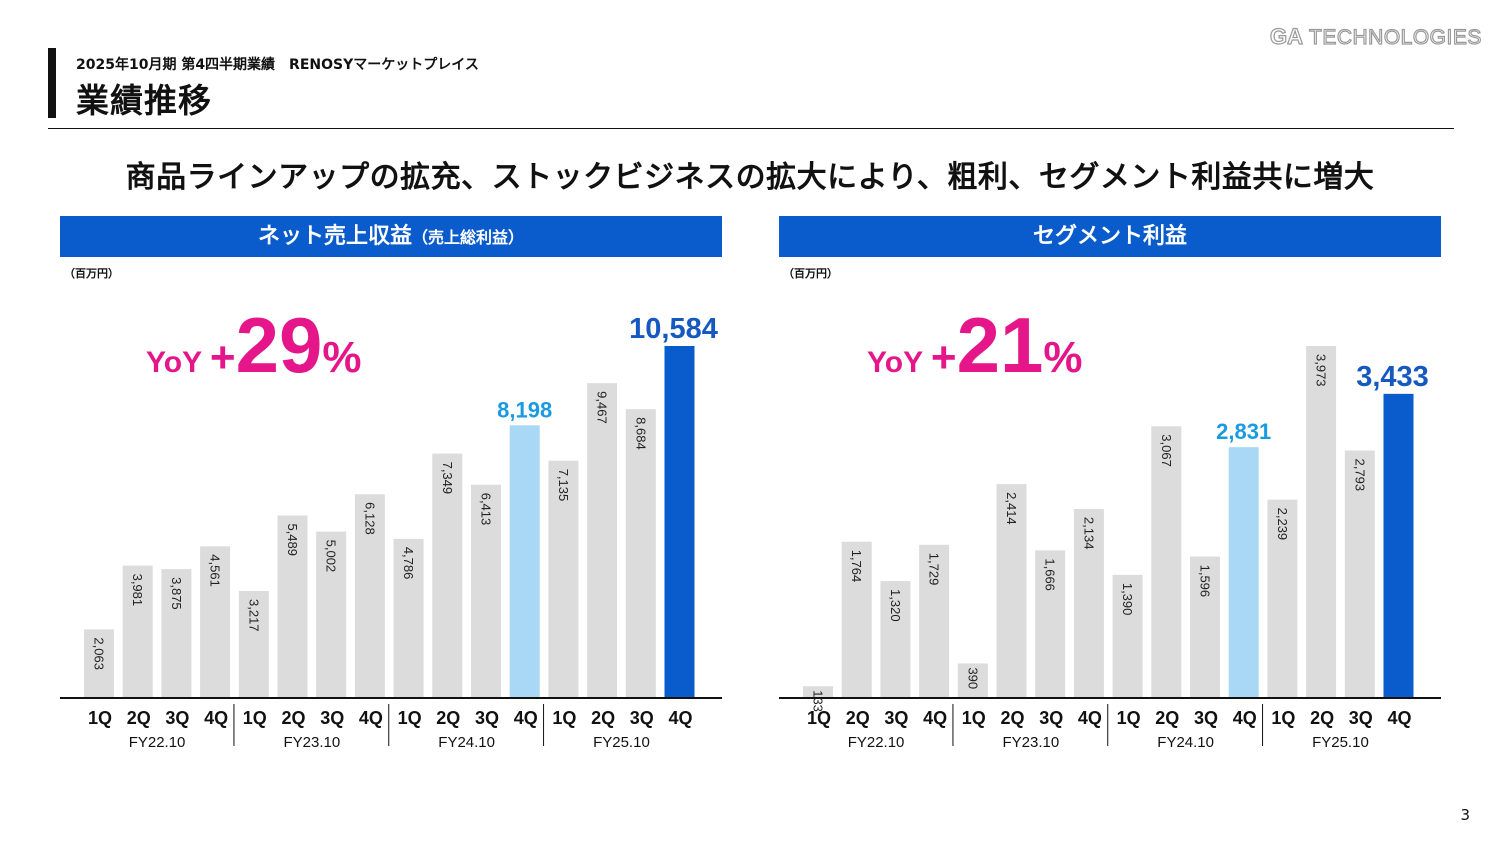 The height and width of the screenshot is (844, 1500). What do you see at coordinates (52, 83) in the screenshot?
I see `title-accent-bar` at bounding box center [52, 83].